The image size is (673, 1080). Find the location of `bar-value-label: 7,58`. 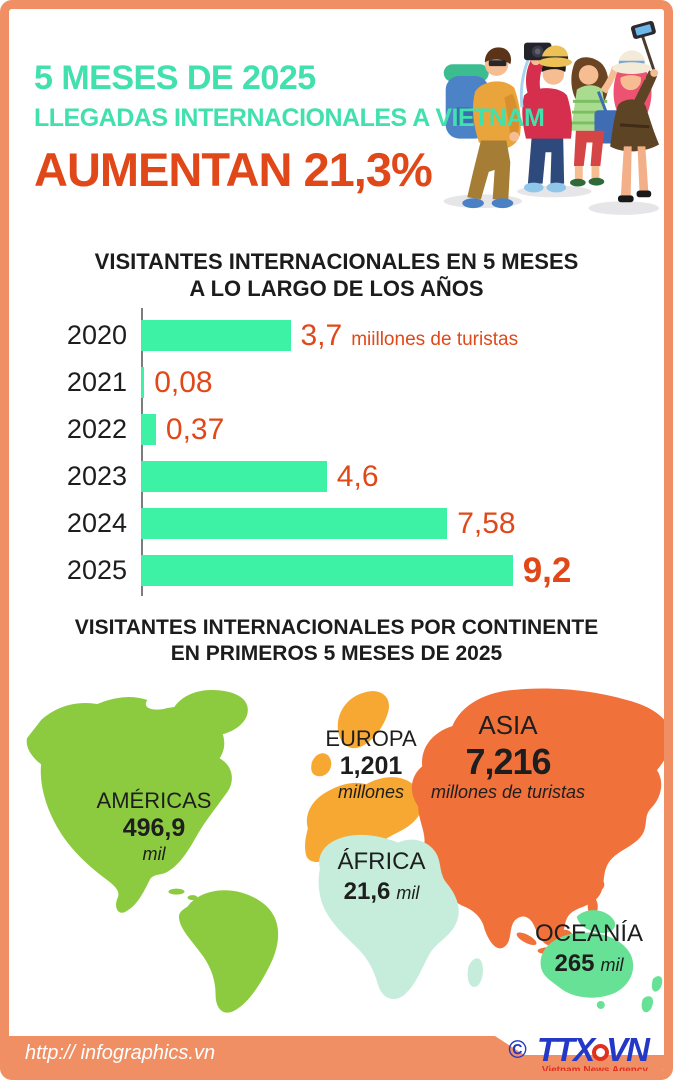

bar-value-label: 7,58 is located at coordinates (486, 523).